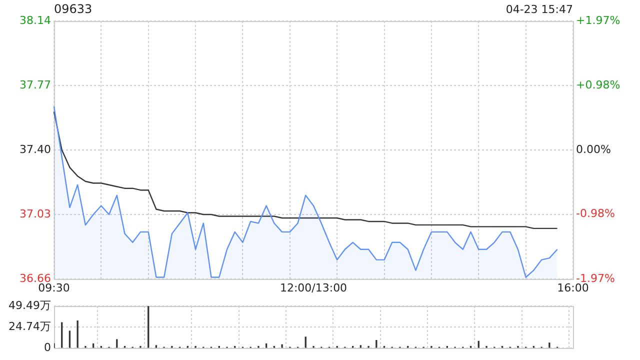 The image size is (640, 360). What do you see at coordinates (73, 9) in the screenshot?
I see `chart-title: 09633` at bounding box center [73, 9].